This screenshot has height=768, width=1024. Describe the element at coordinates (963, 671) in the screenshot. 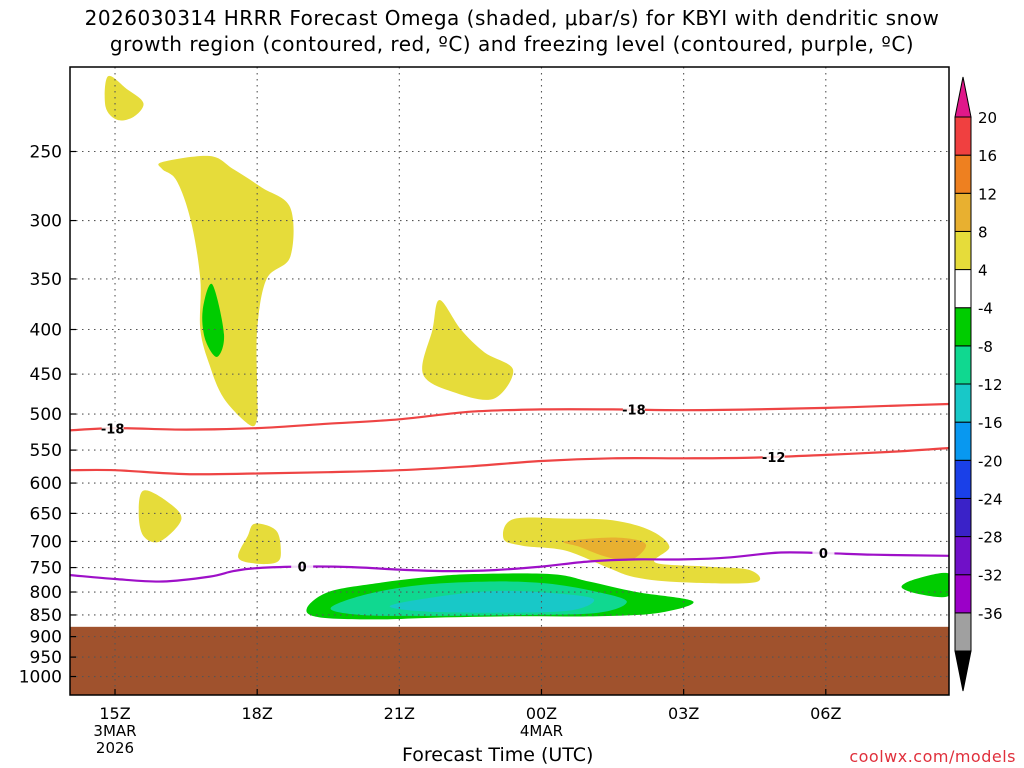

I see `colorbar-low-arrow` at that location.